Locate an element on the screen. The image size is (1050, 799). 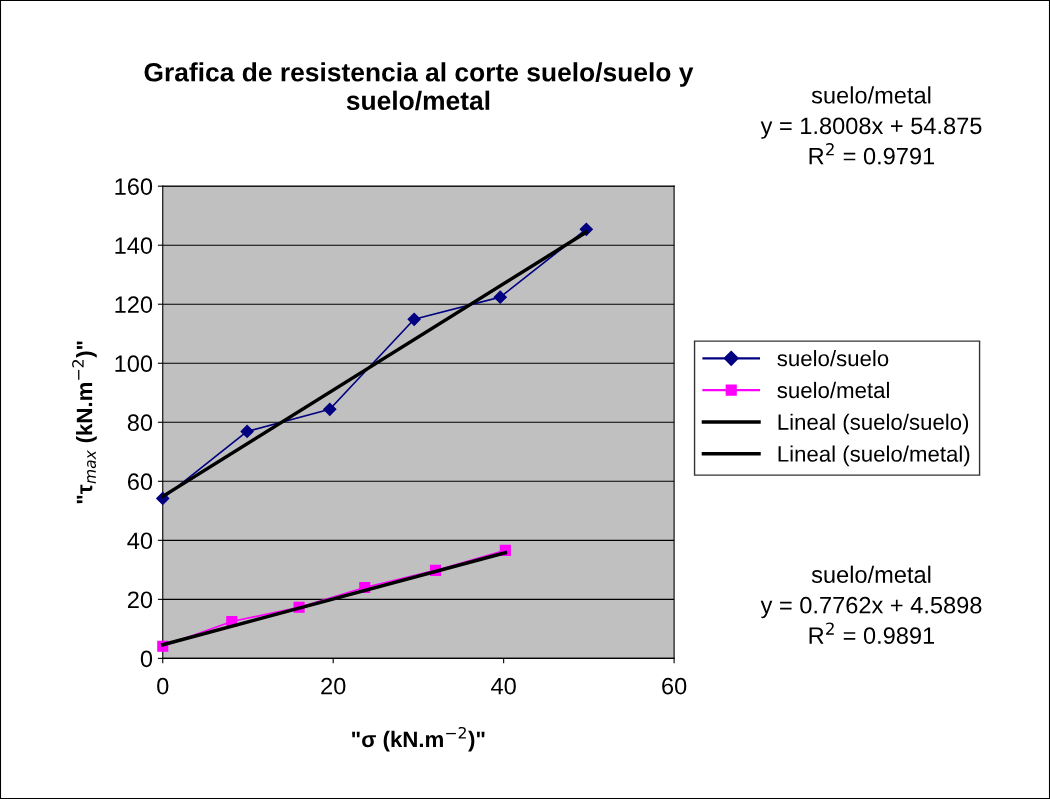
y-tick-label: 140 is located at coordinates (134, 245).